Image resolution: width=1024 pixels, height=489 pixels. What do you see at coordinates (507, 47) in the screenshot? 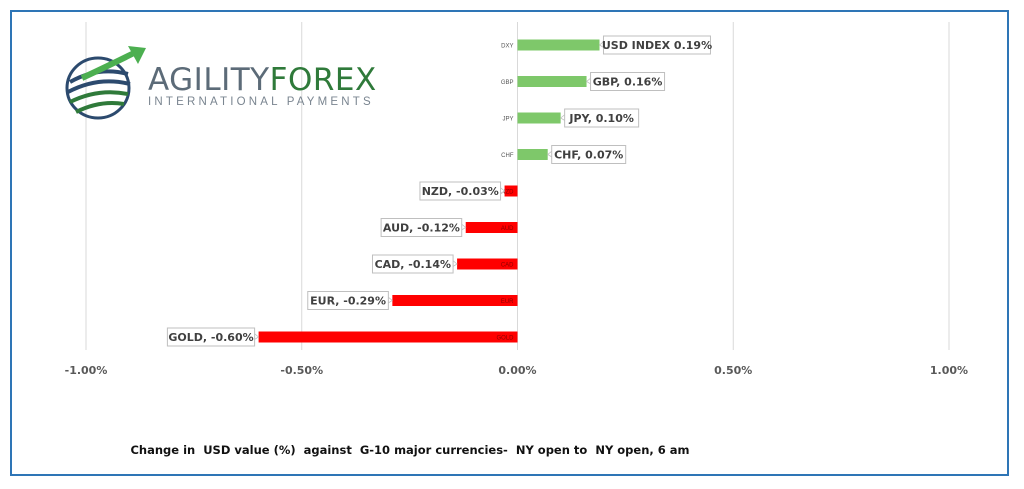
I see `category-label: DXY` at bounding box center [507, 47].